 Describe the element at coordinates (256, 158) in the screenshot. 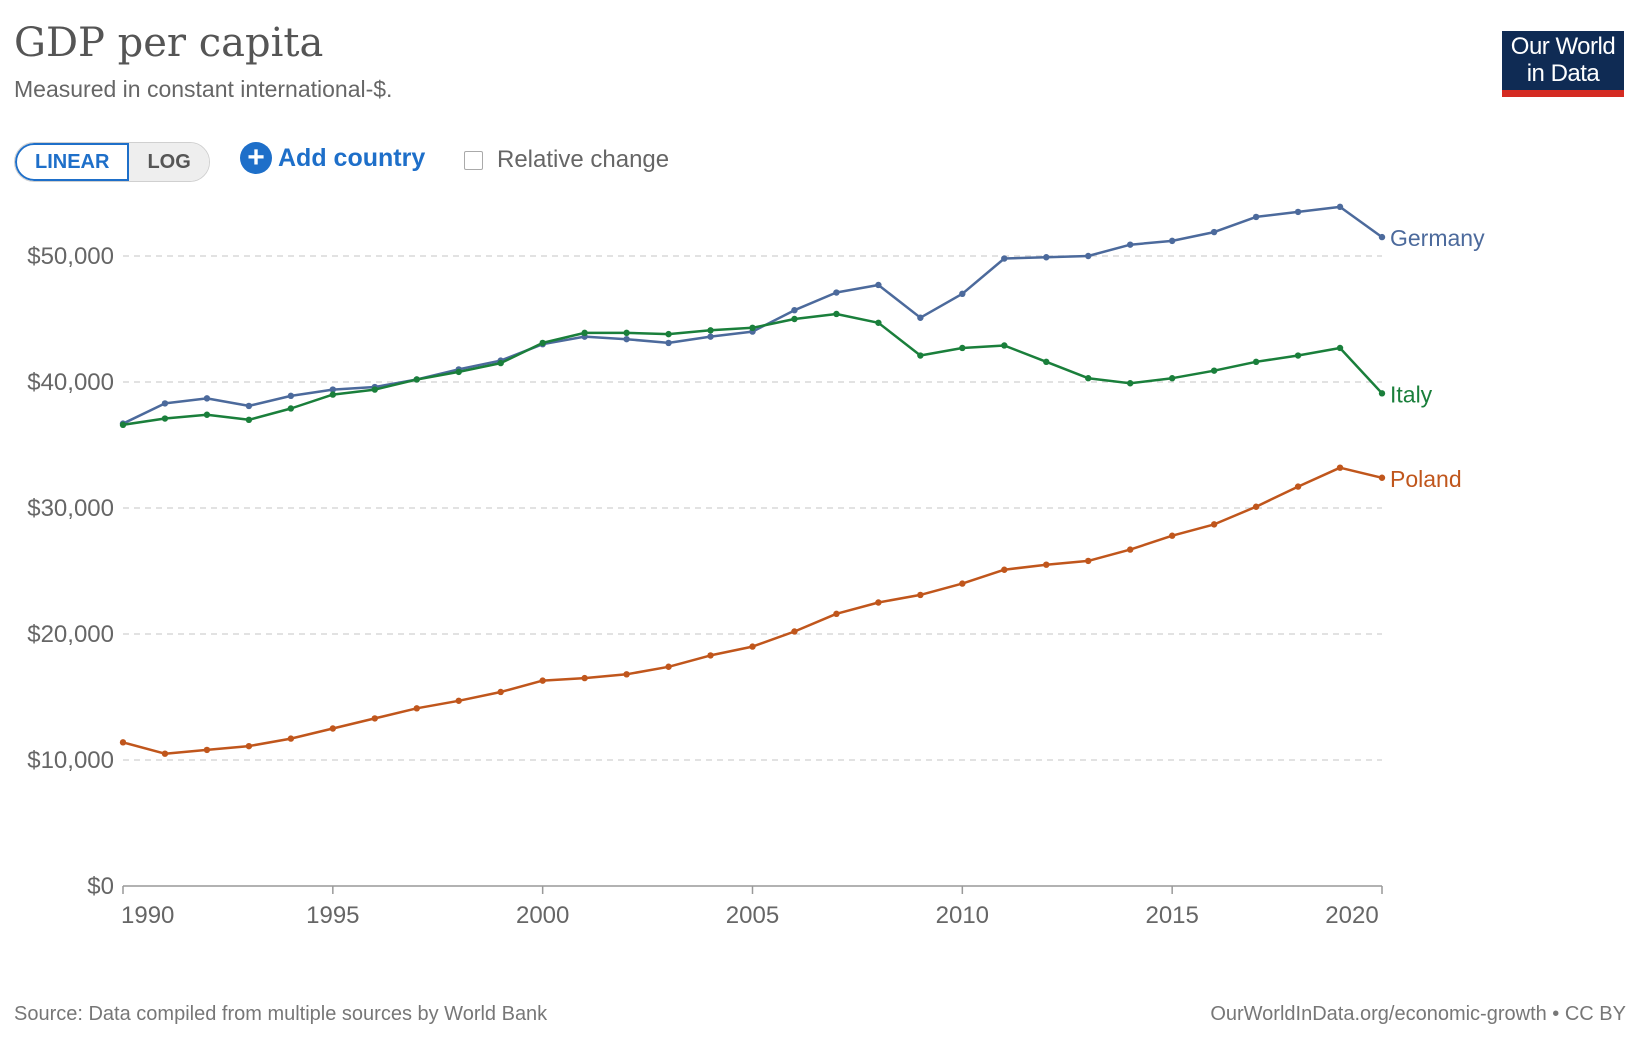

I see `plus-icon: +` at that location.